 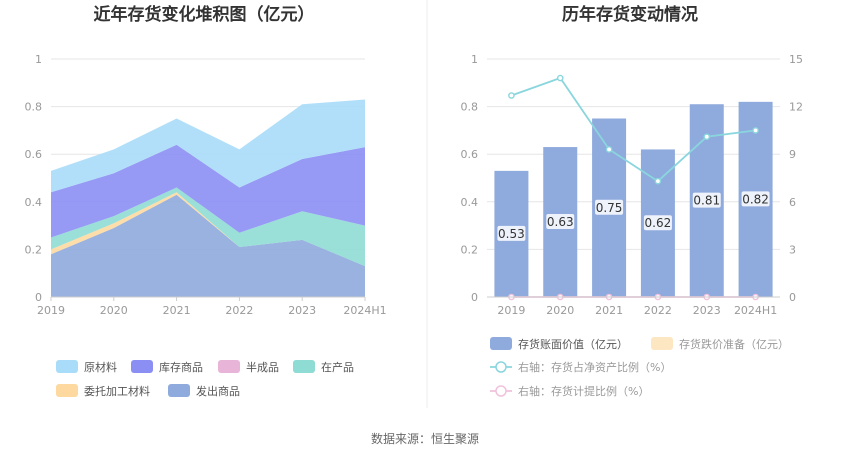 I want to click on left-legend-label: 在产品, so click(x=337, y=367).